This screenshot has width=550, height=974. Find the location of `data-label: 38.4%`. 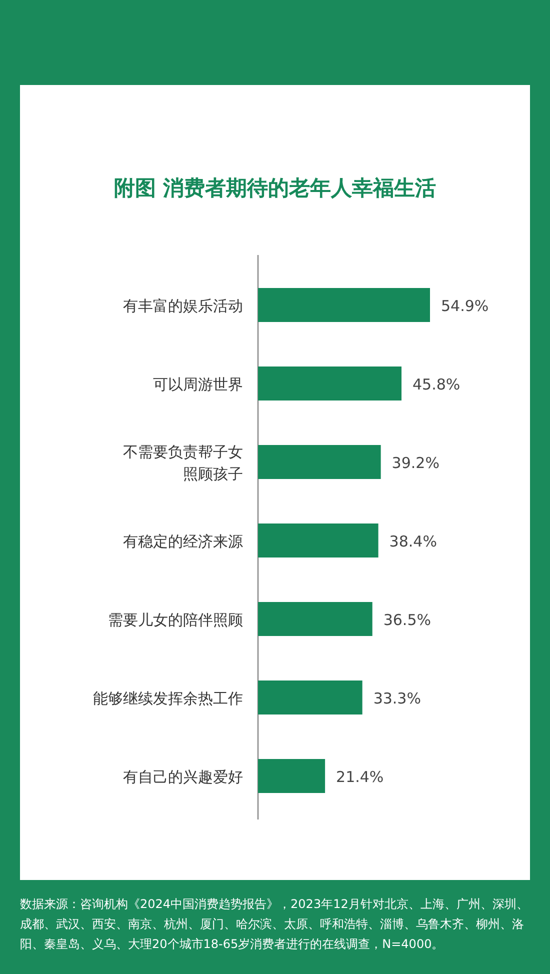

data-label: 38.4% is located at coordinates (413, 541).